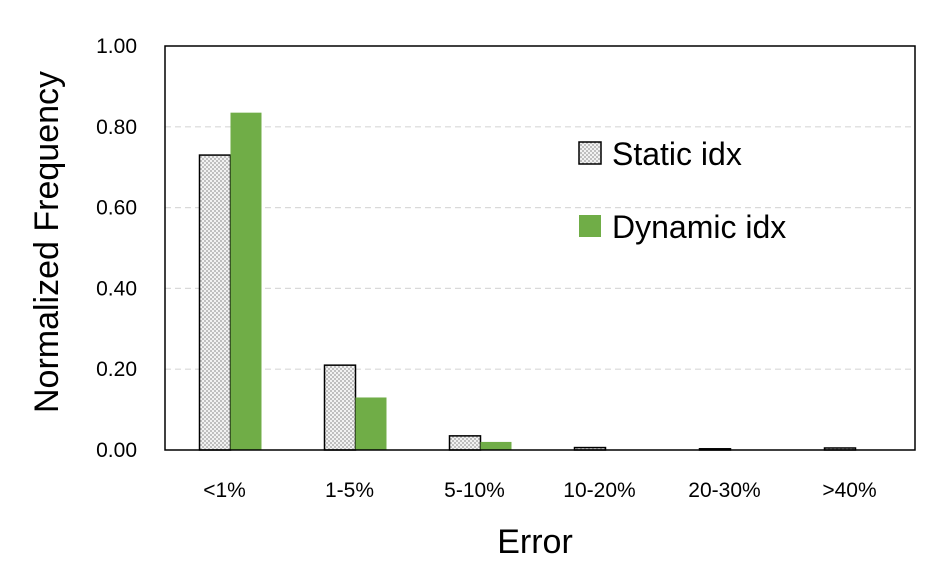  Describe the element at coordinates (590, 226) in the screenshot. I see `legend-swatch-dynamic` at that location.